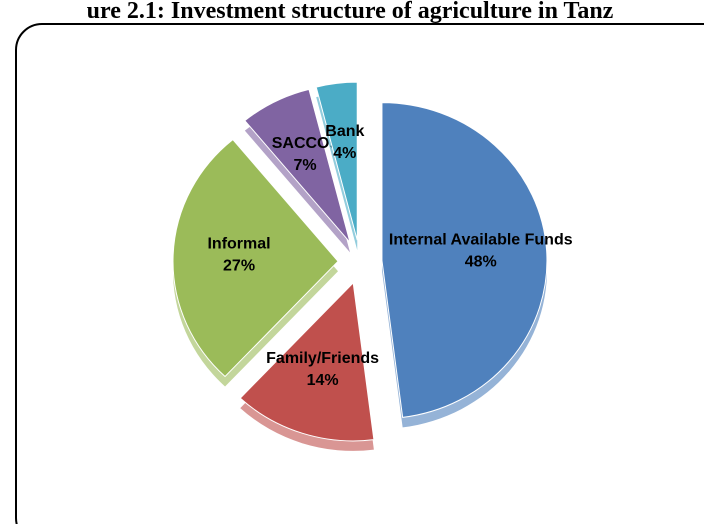  Describe the element at coordinates (481, 262) in the screenshot. I see `slice-value: 48%` at that location.